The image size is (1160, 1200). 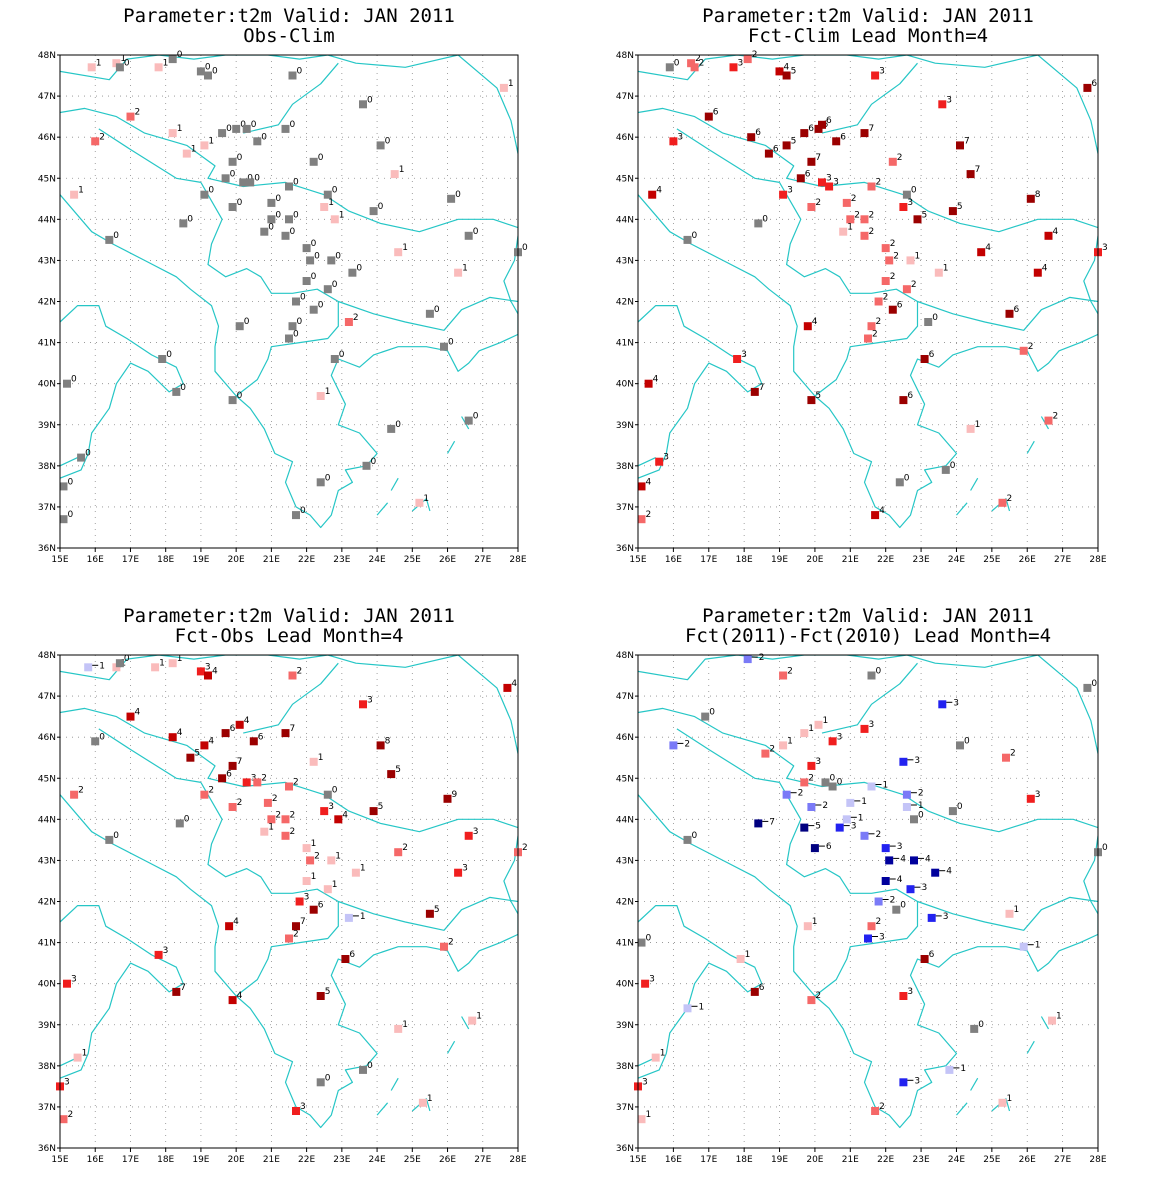 What do you see at coordinates (814, 560) in the screenshot?
I see `x-tick-label: 20E` at bounding box center [814, 560].